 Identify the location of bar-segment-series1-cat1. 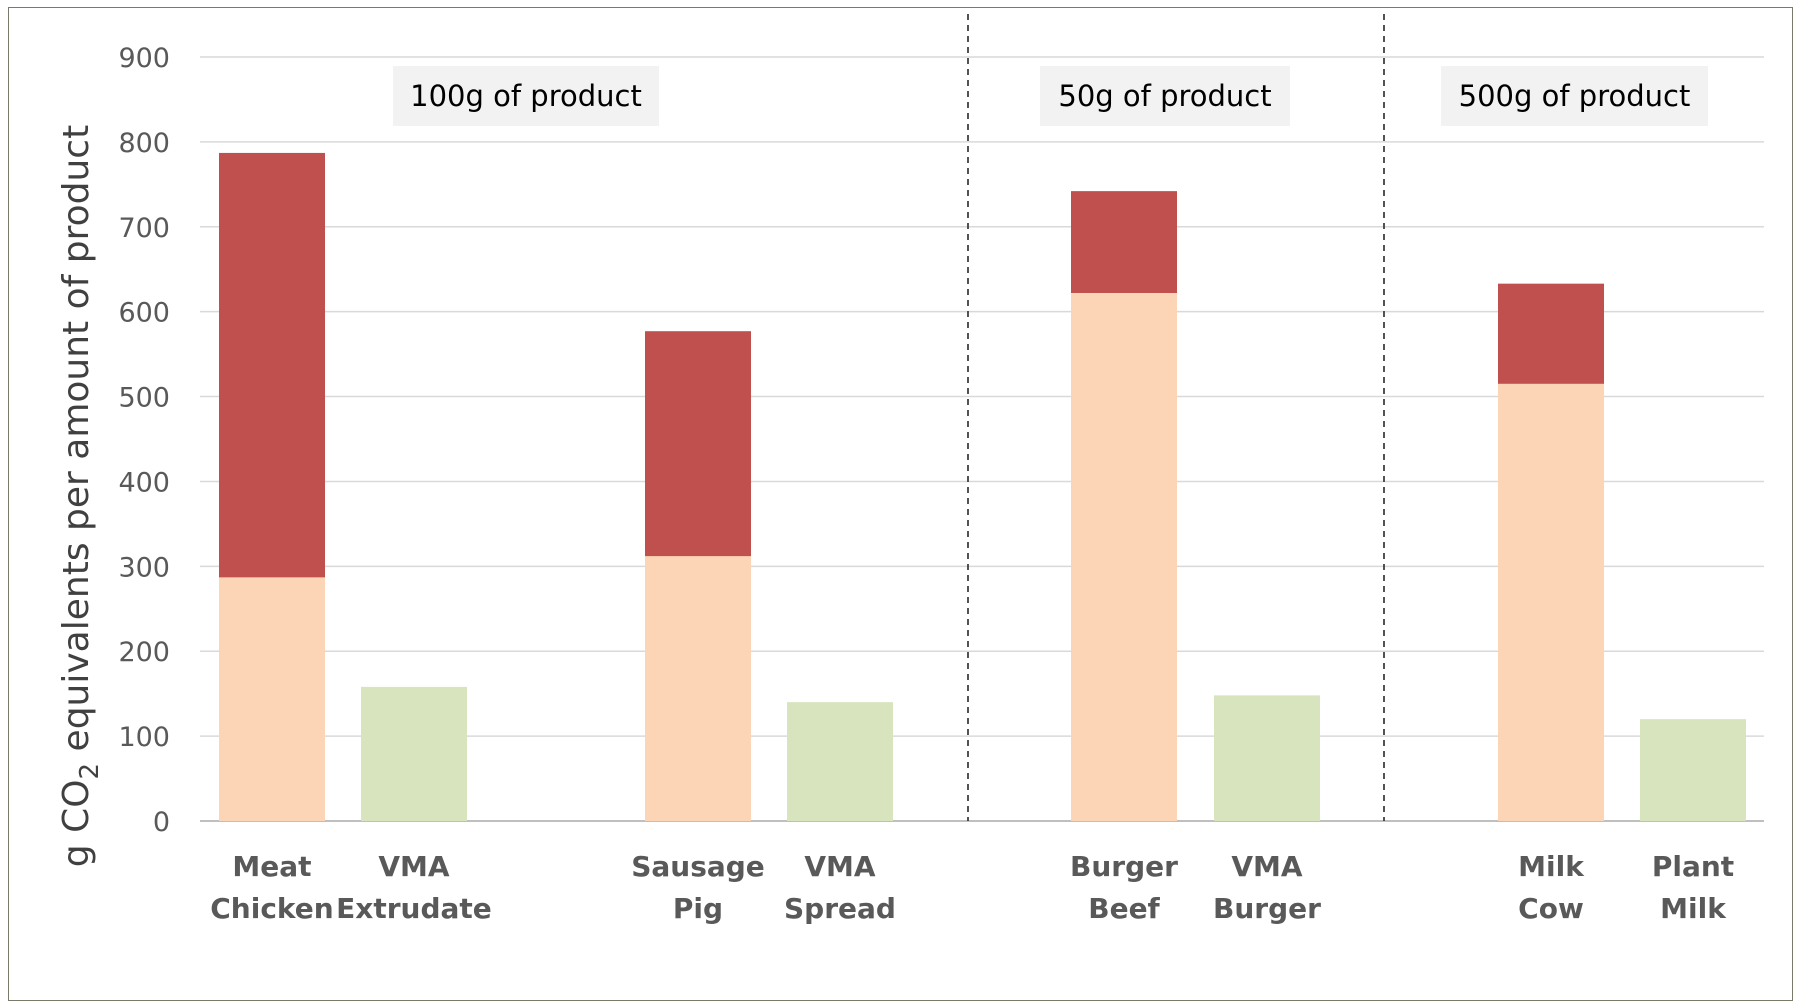
(272, 699).